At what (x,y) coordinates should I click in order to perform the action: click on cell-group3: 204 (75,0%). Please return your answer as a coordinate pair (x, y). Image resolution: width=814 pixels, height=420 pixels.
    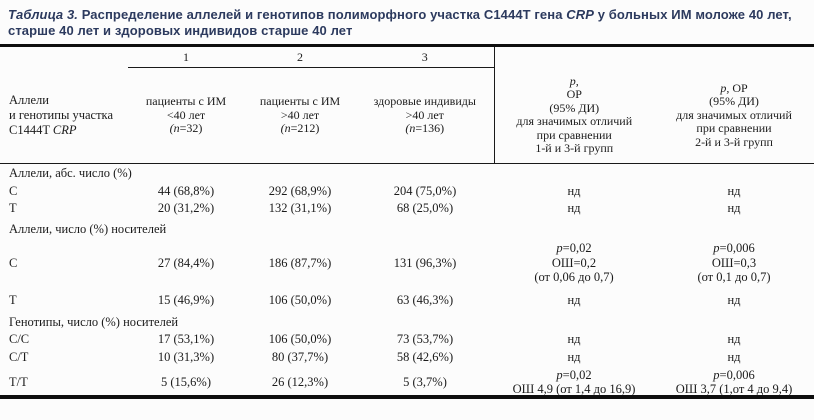
    Looking at the image, I should click on (425, 191).